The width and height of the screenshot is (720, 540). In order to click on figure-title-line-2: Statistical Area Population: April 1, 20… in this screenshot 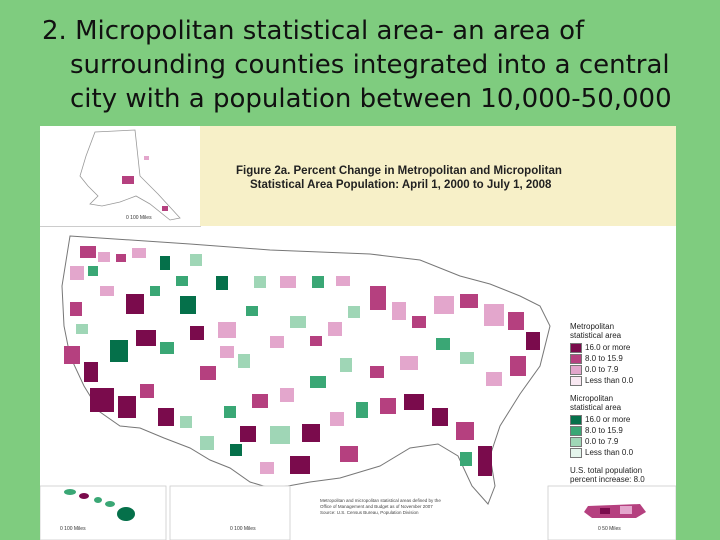, I will do `click(401, 185)`.